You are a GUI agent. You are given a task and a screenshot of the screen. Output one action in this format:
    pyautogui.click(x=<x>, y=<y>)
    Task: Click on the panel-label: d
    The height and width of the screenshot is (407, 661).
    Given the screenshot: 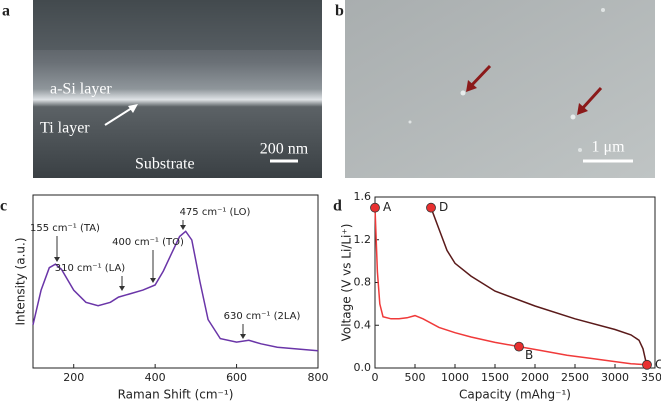 What is the action you would take?
    pyautogui.click(x=337, y=206)
    